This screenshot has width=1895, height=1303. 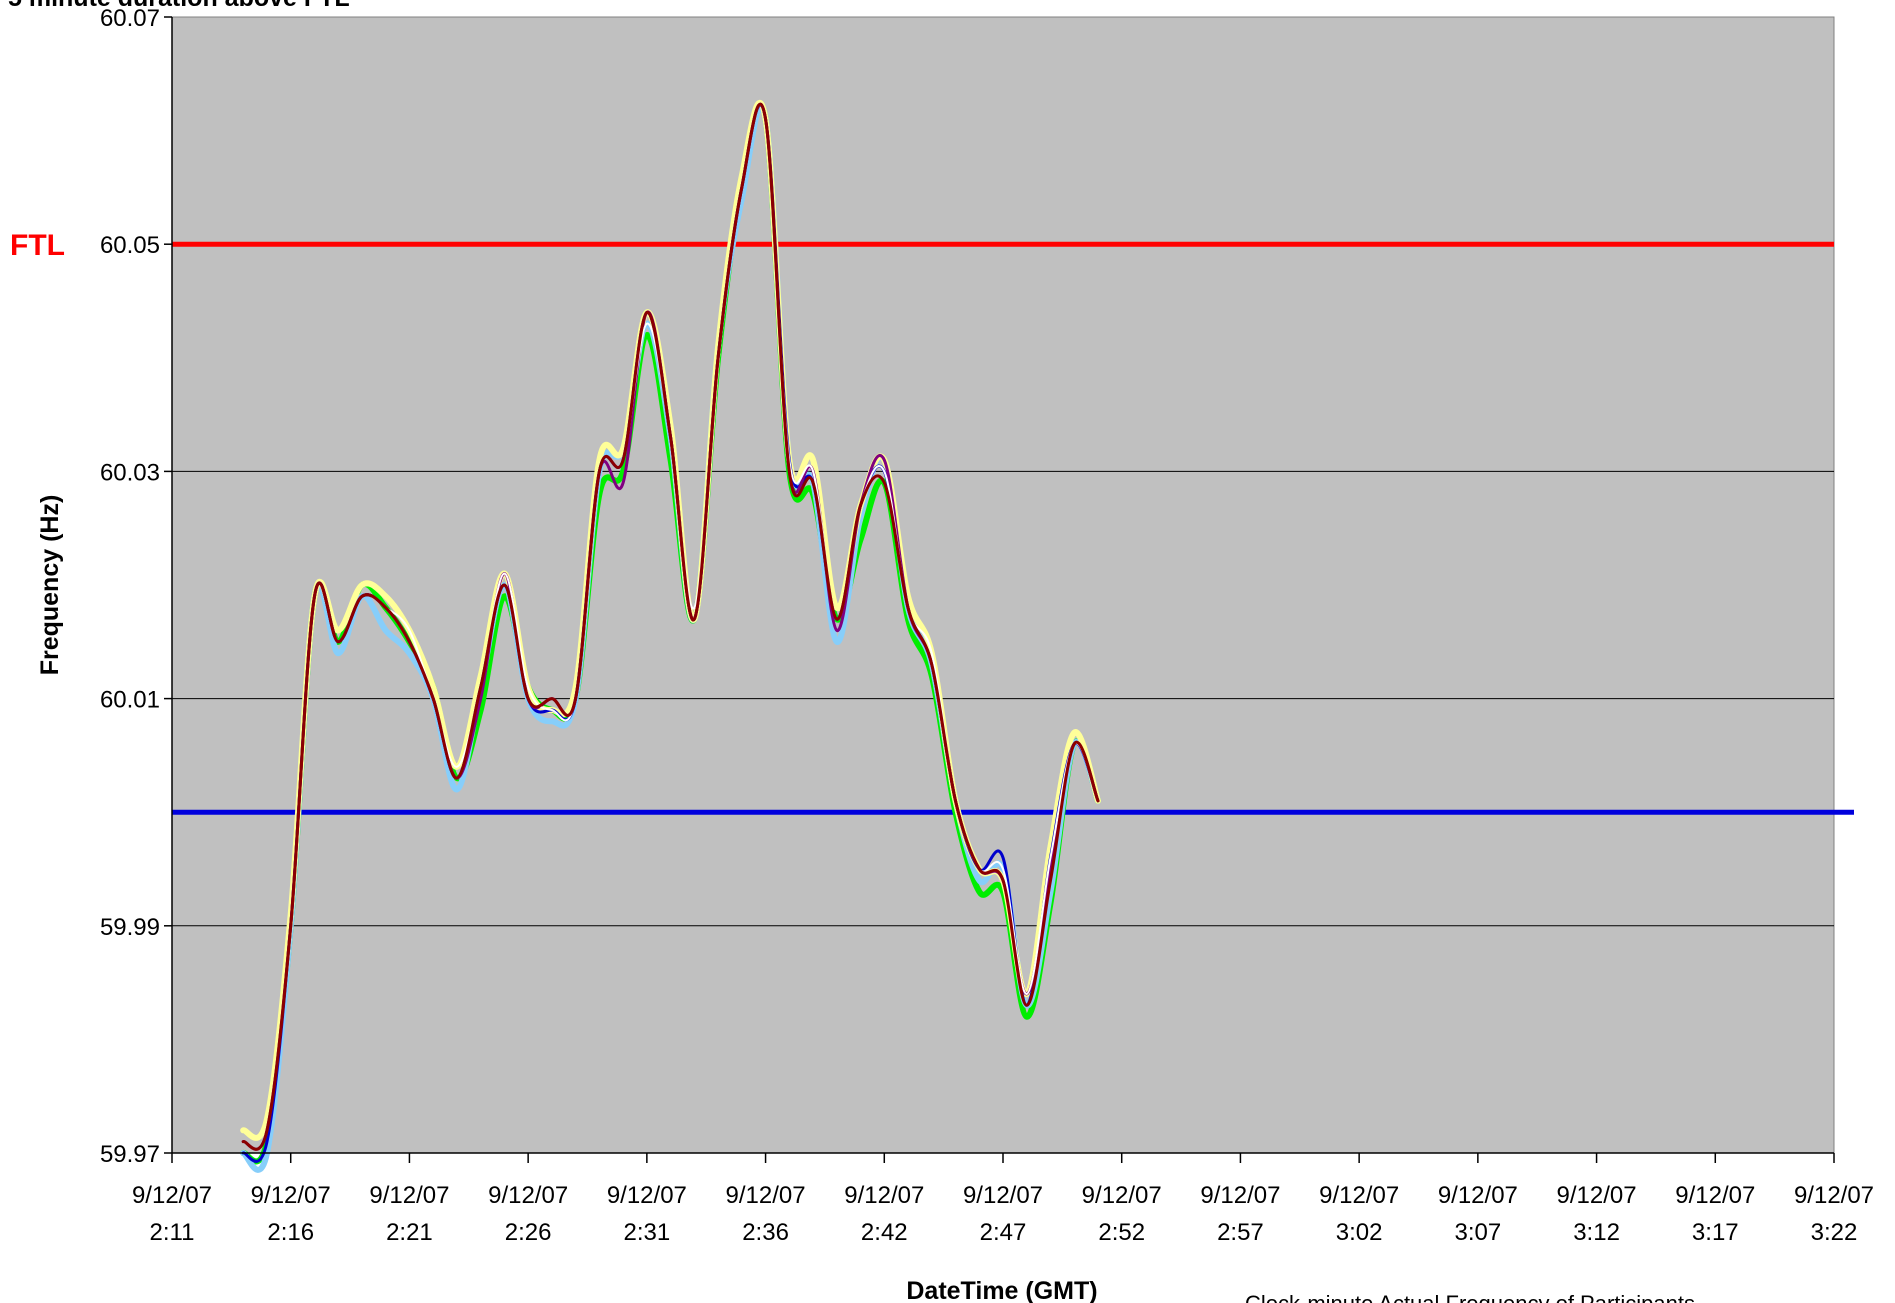 What do you see at coordinates (1121, 1232) in the screenshot?
I see `x-tick-time: 2:52` at bounding box center [1121, 1232].